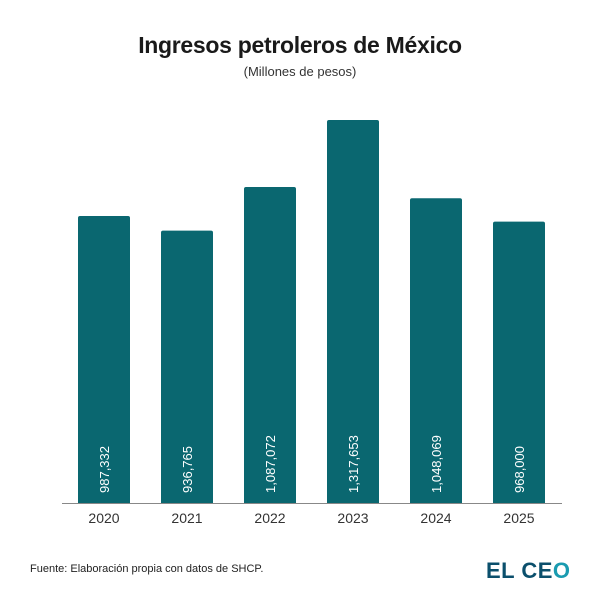 The width and height of the screenshot is (600, 600). What do you see at coordinates (104, 469) in the screenshot?
I see `data-label: 987,332` at bounding box center [104, 469].